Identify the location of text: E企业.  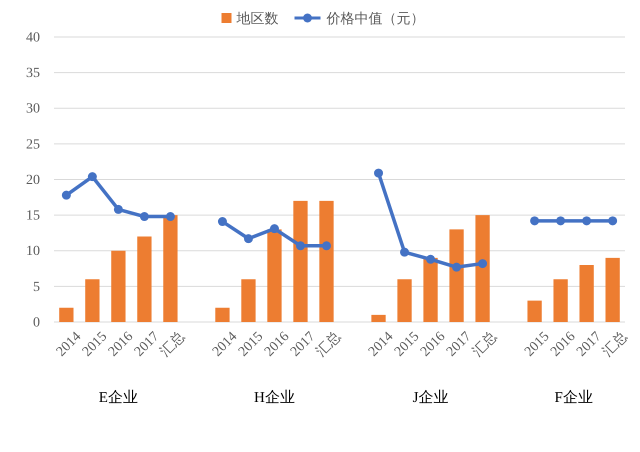
(118, 397).